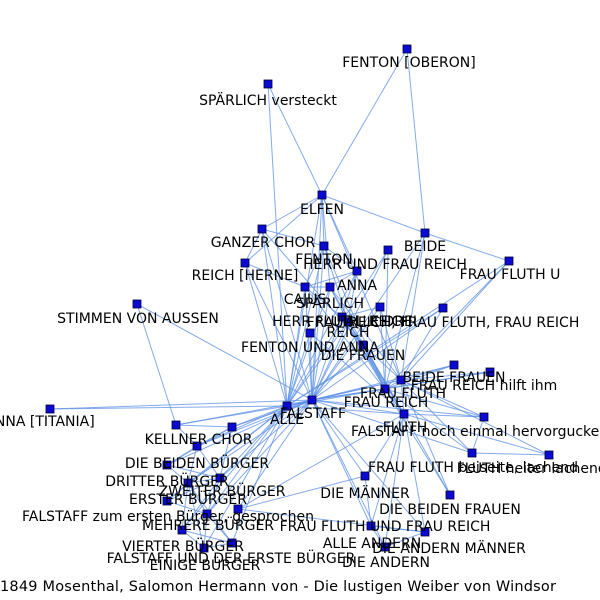 The width and height of the screenshot is (600, 600). I want to click on edge-reich-alle, so click(317, 364).